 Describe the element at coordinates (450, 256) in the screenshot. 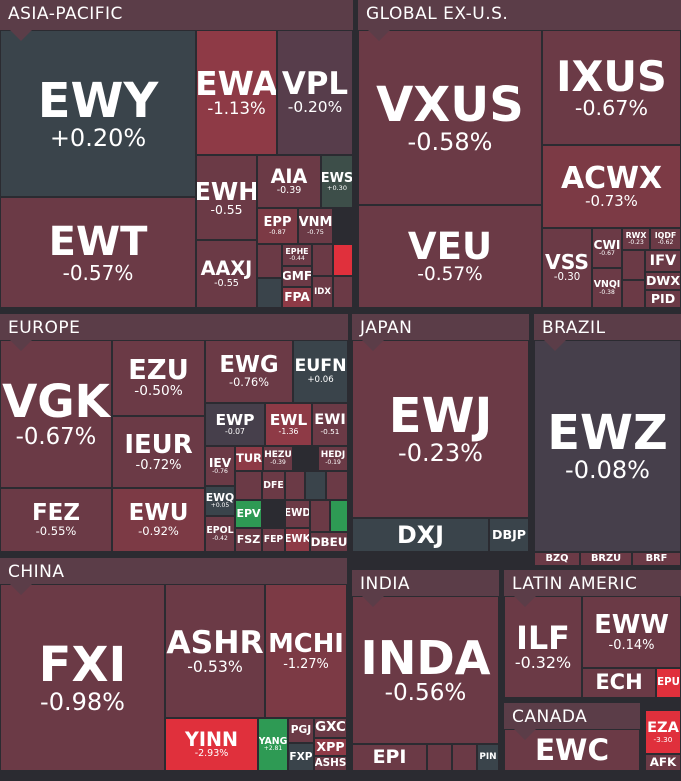

I see `tile: VEU -0.57%` at that location.